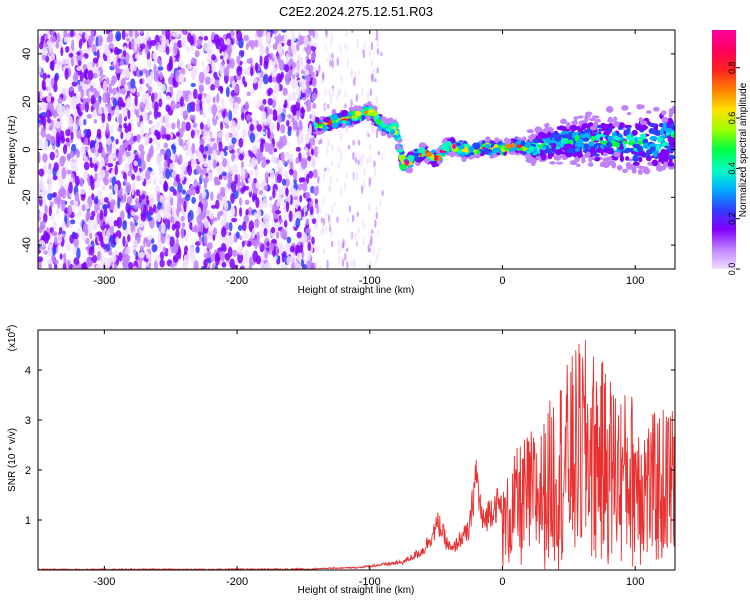 This screenshot has width=750, height=600. Describe the element at coordinates (237, 582) in the screenshot. I see `snr-x-tick-label: -200` at that location.